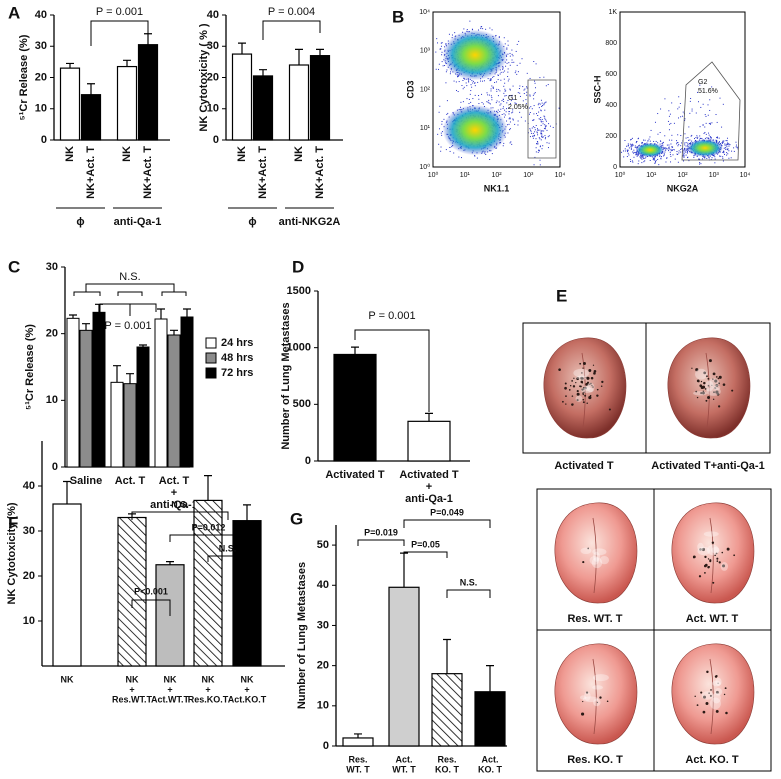 Image resolution: width=781 pixels, height=779 pixels. Describe the element at coordinates (29, 531) in the screenshot. I see `y-tick-label: 30` at that location.